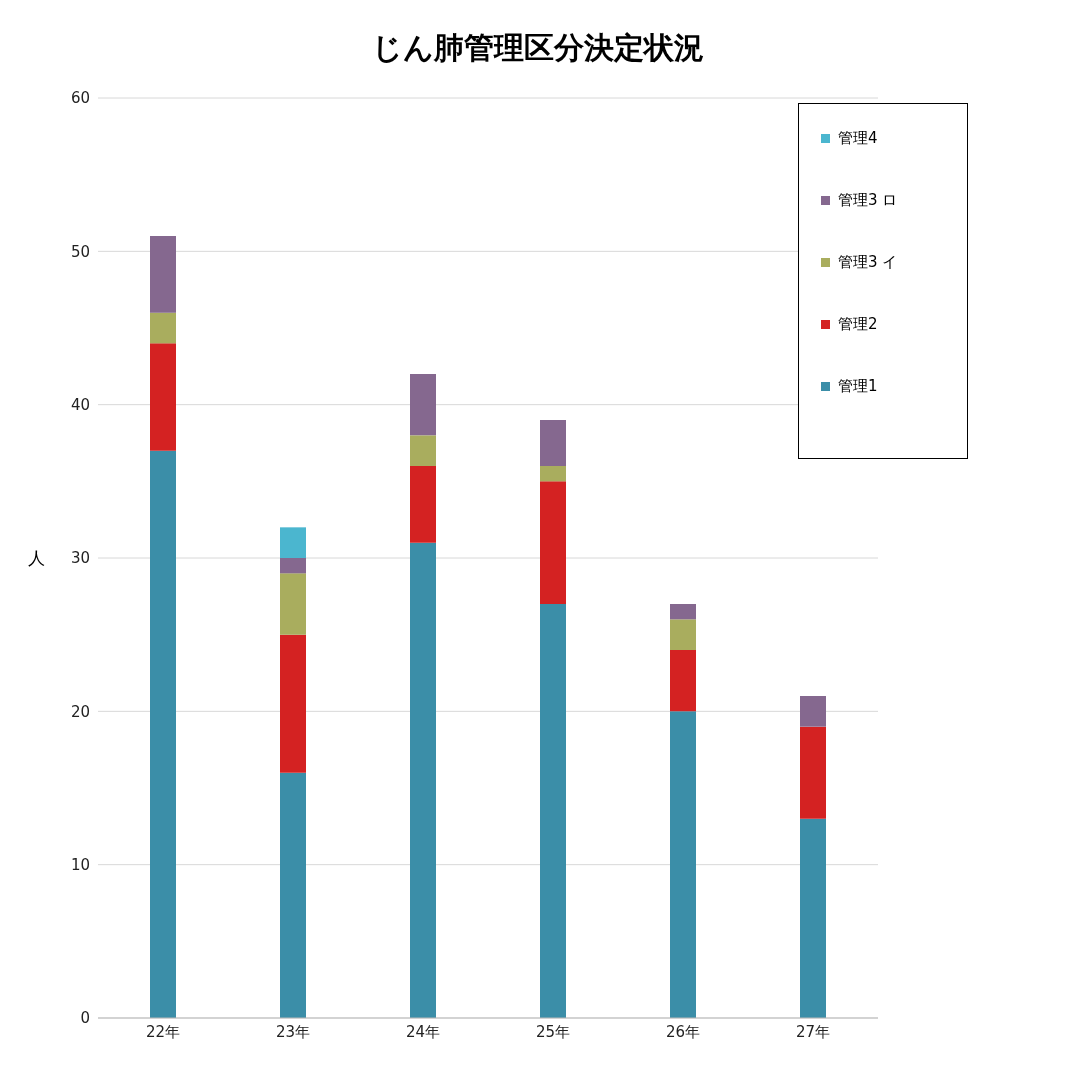 The height and width of the screenshot is (1070, 1079). What do you see at coordinates (858, 386) in the screenshot?
I see `legend-label: 管理1` at bounding box center [858, 386].